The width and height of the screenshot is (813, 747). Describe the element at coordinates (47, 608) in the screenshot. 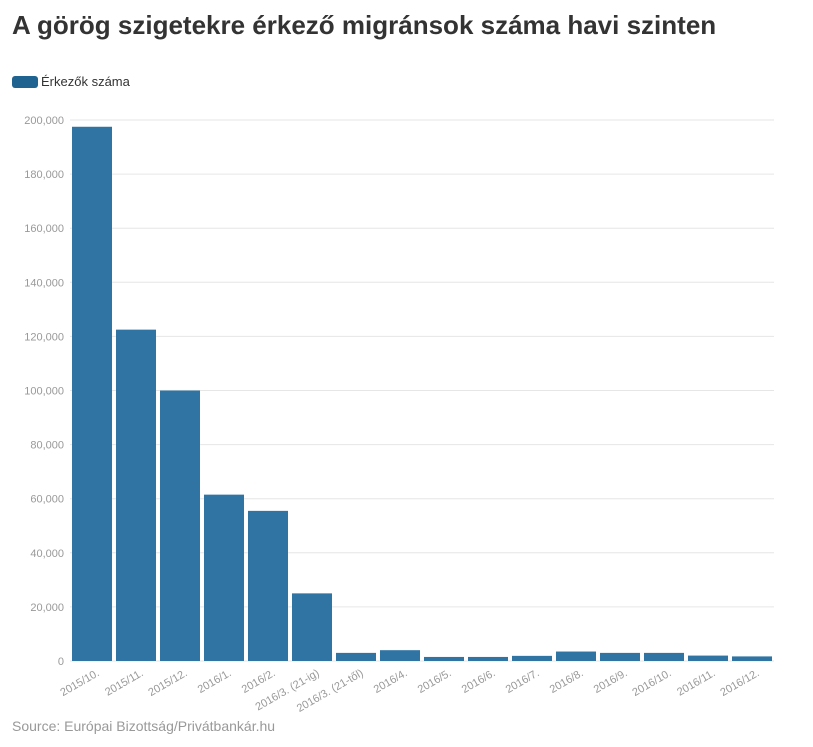

I see `y-tick-label: 20,000` at that location.